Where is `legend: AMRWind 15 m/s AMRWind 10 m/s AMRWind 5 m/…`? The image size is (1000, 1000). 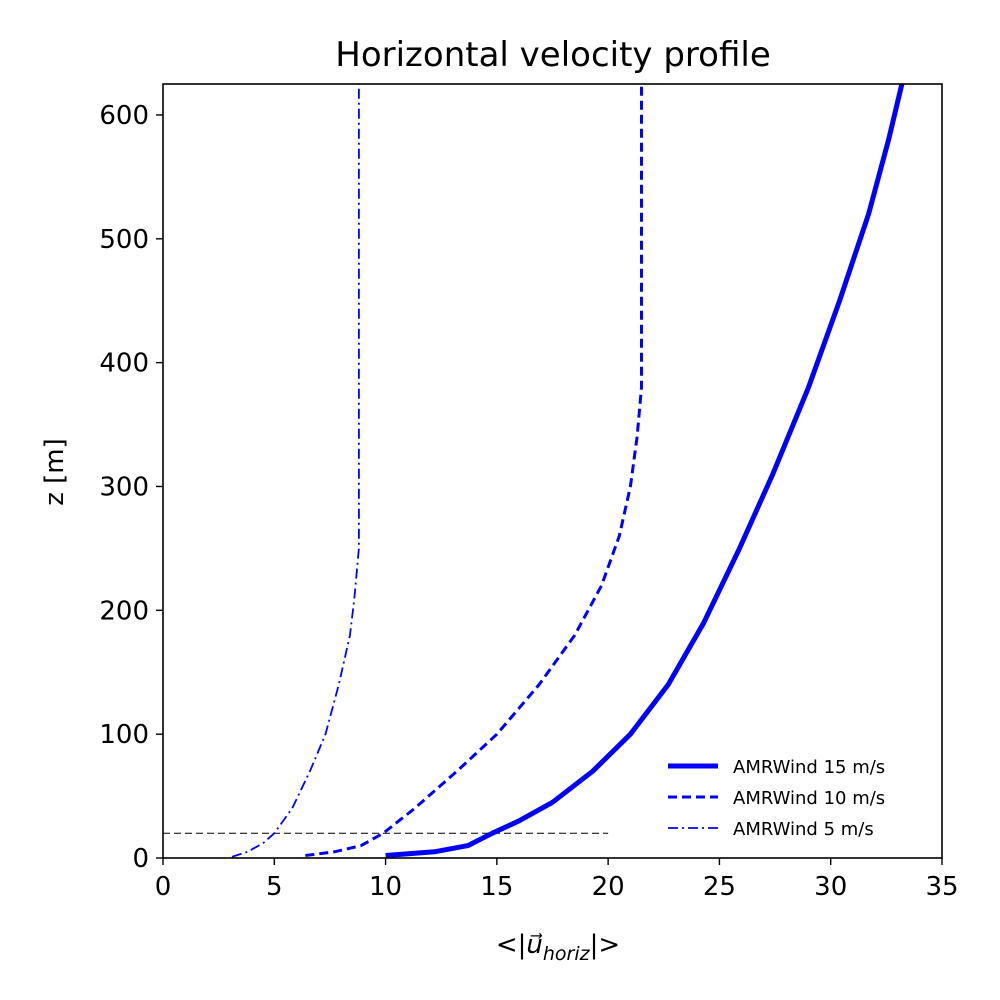 legend: AMRWind 15 m/s AMRWind 10 m/s AMRWind 5 m/… is located at coordinates (776, 798).